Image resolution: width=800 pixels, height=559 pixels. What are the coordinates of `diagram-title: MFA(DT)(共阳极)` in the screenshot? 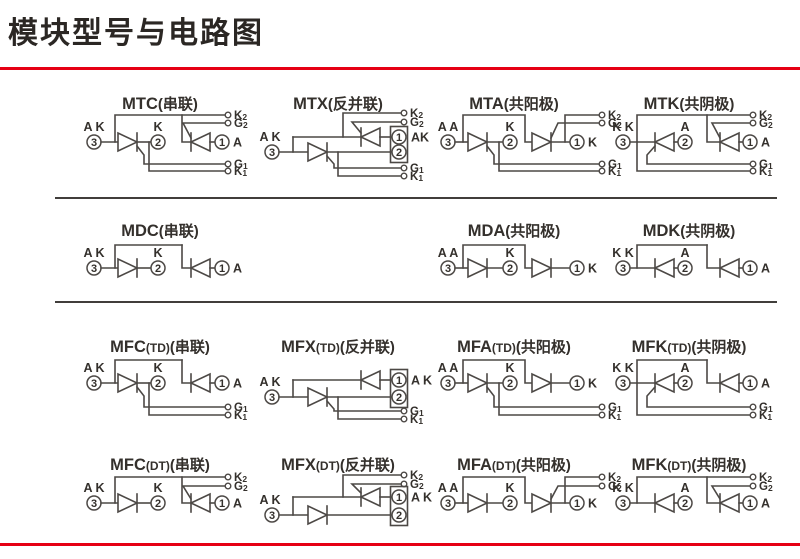 It's located at (514, 465).